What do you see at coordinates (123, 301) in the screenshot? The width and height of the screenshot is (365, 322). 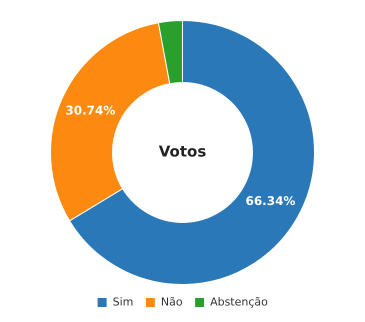 I see `legend-label: Sim` at bounding box center [123, 301].